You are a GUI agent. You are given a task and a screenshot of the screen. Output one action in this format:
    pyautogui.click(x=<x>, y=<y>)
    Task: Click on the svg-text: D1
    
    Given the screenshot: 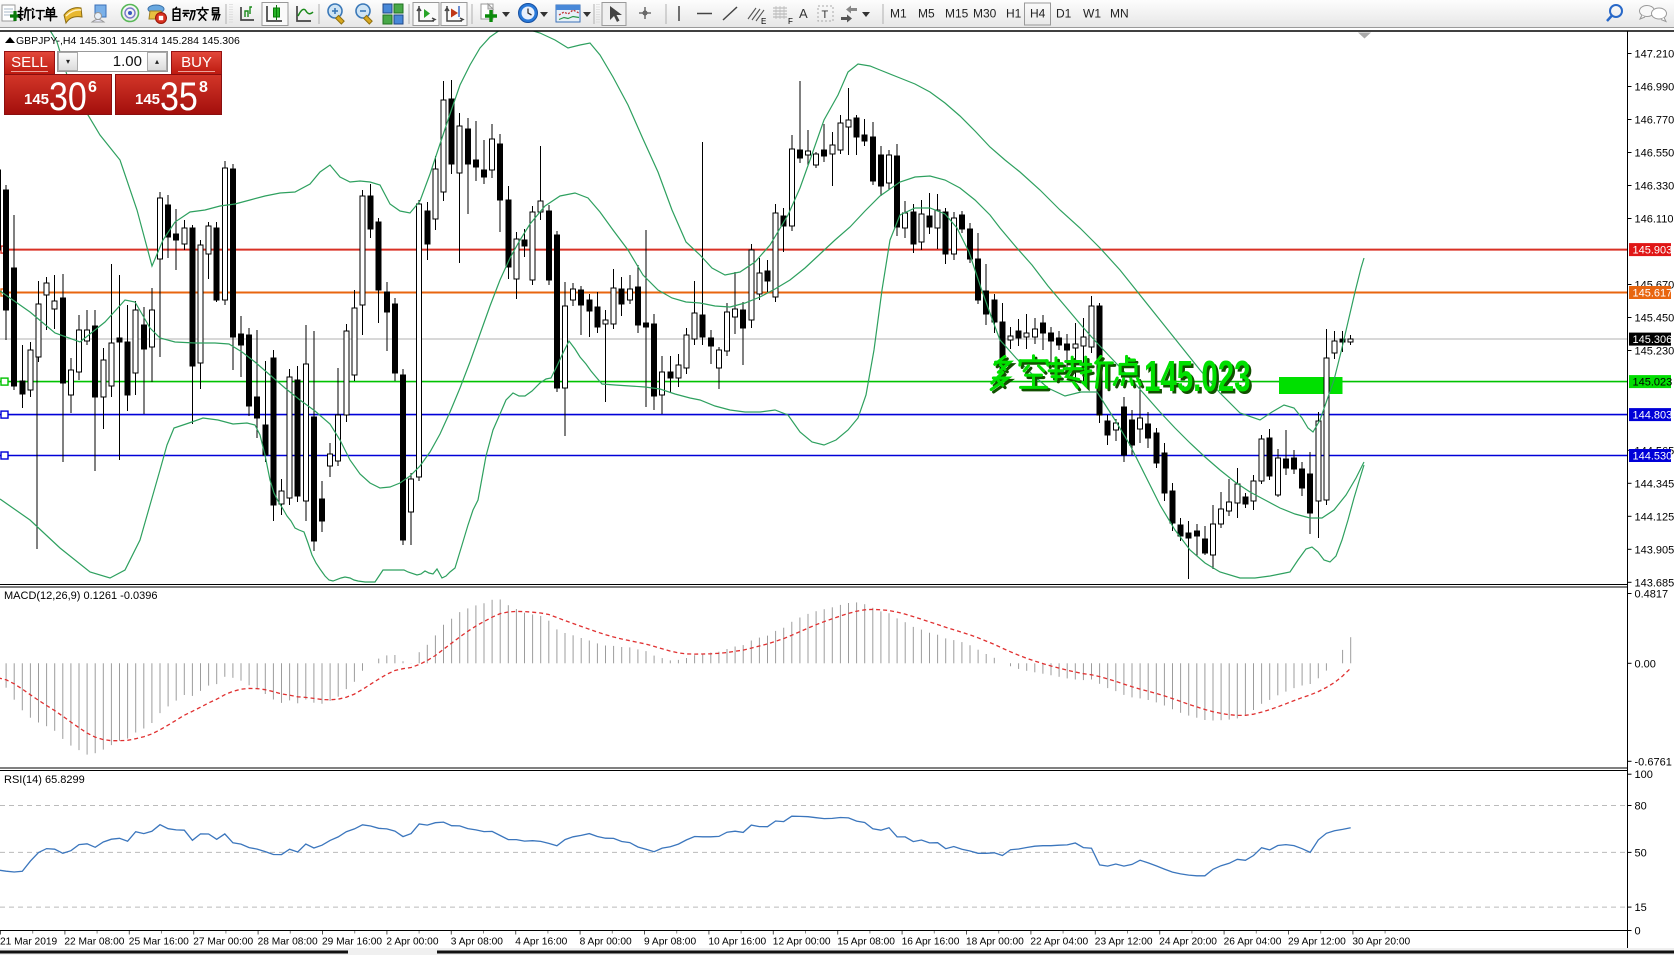 What is the action you would take?
    pyautogui.click(x=1064, y=14)
    